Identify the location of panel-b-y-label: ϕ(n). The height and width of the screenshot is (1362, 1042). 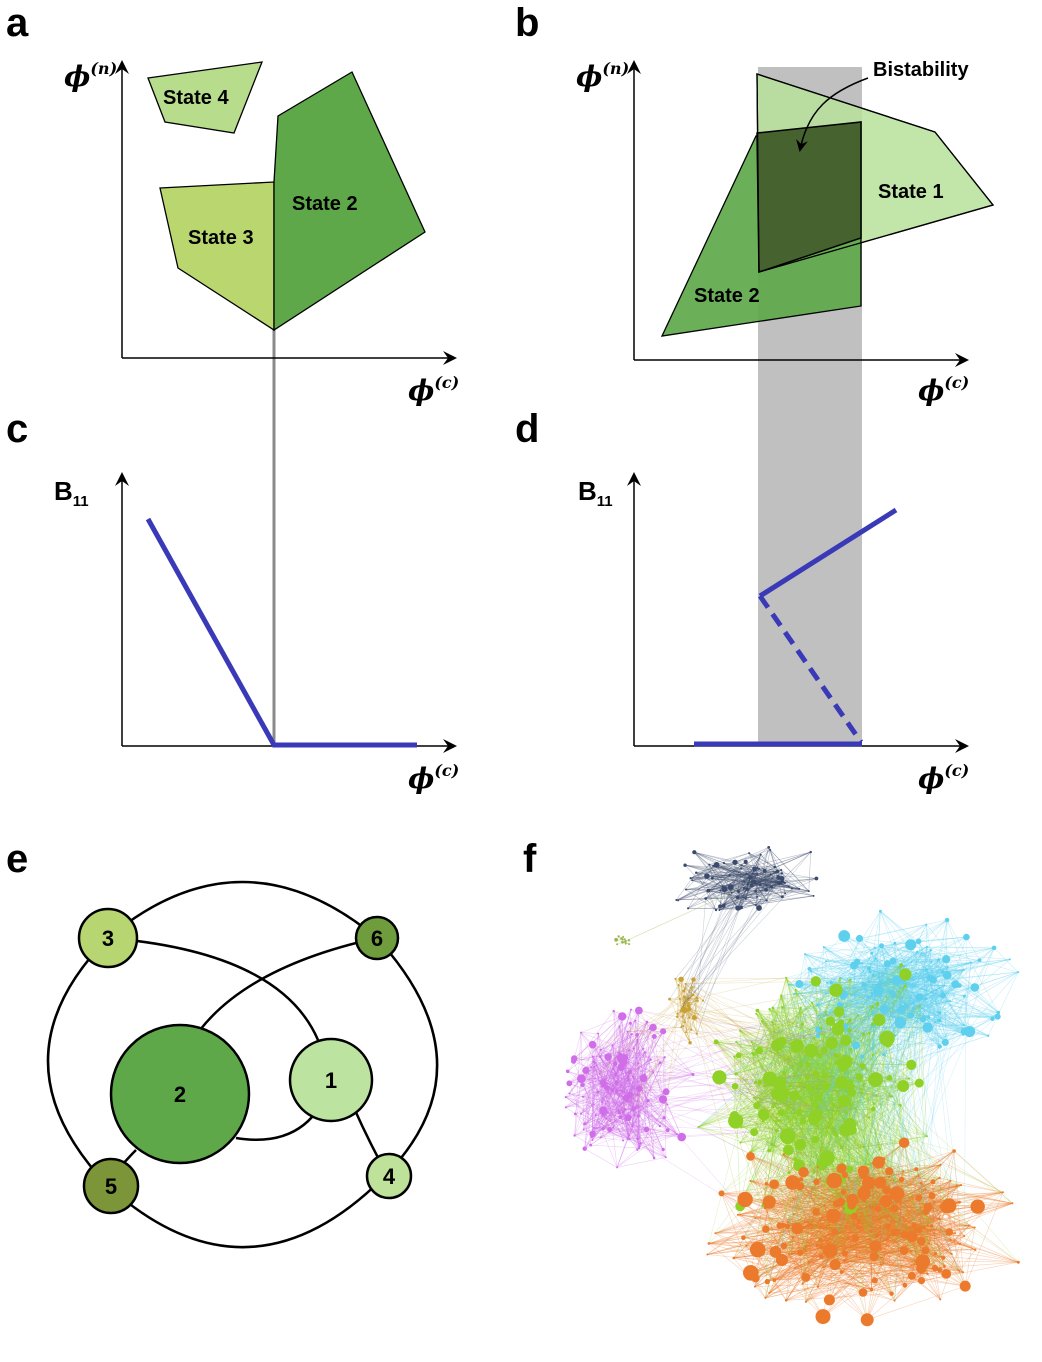
(602, 76).